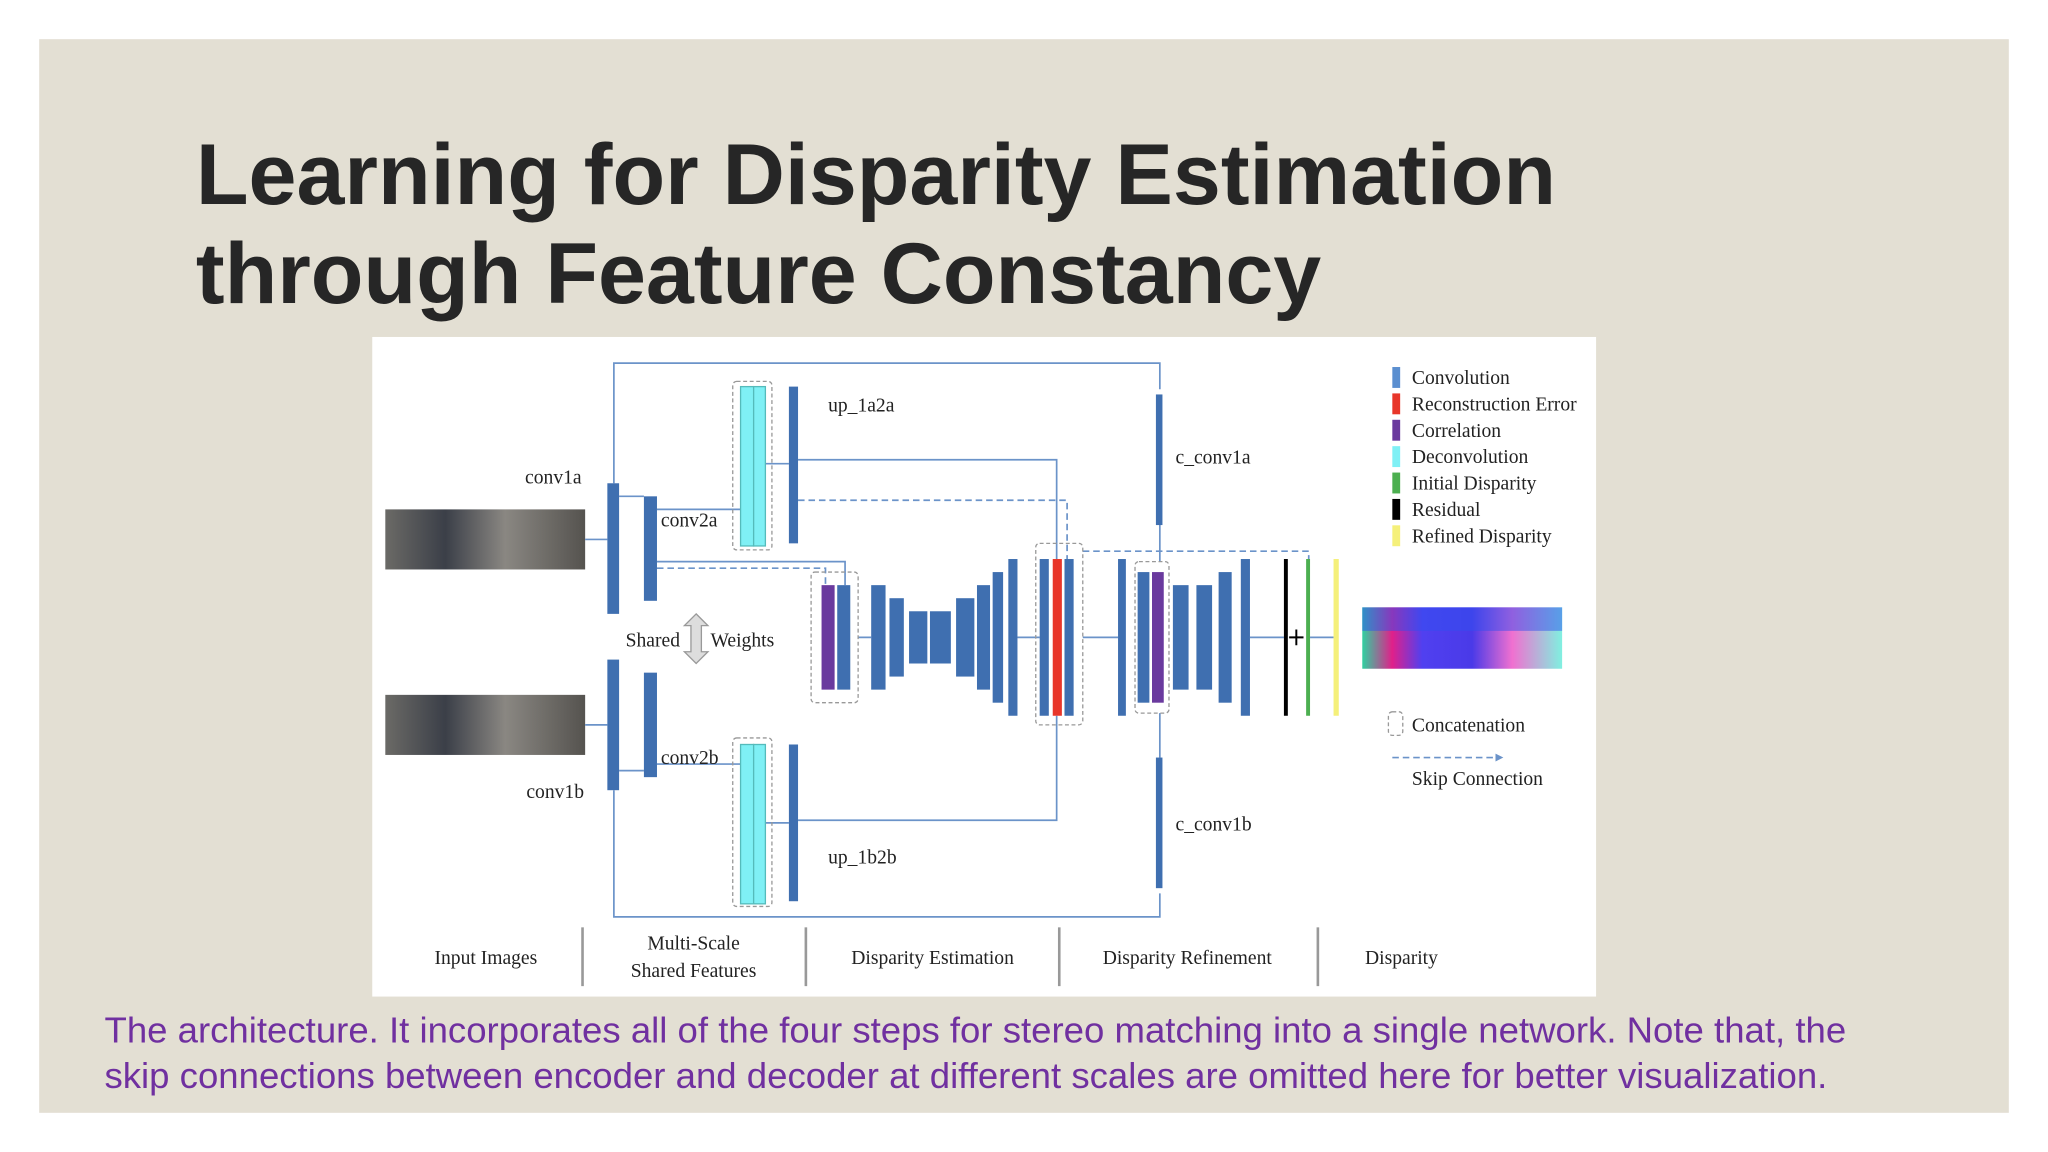 The image size is (2048, 1152). Describe the element at coordinates (1285, 637) in the screenshot. I see `residual-block` at that location.